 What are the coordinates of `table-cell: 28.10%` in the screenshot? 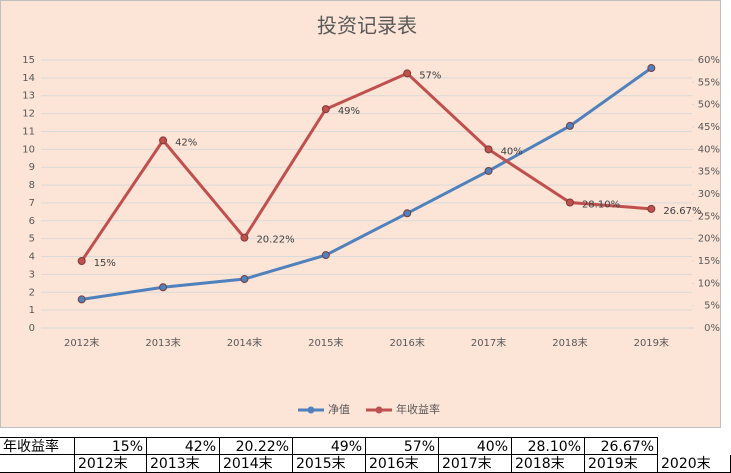 It's located at (548, 446).